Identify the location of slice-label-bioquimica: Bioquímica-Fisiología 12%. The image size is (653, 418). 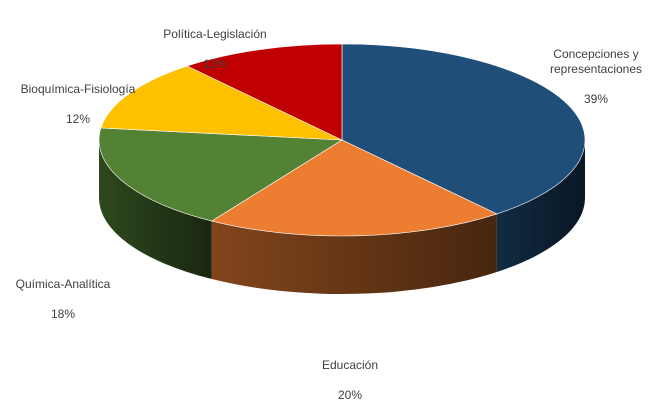
(78, 104).